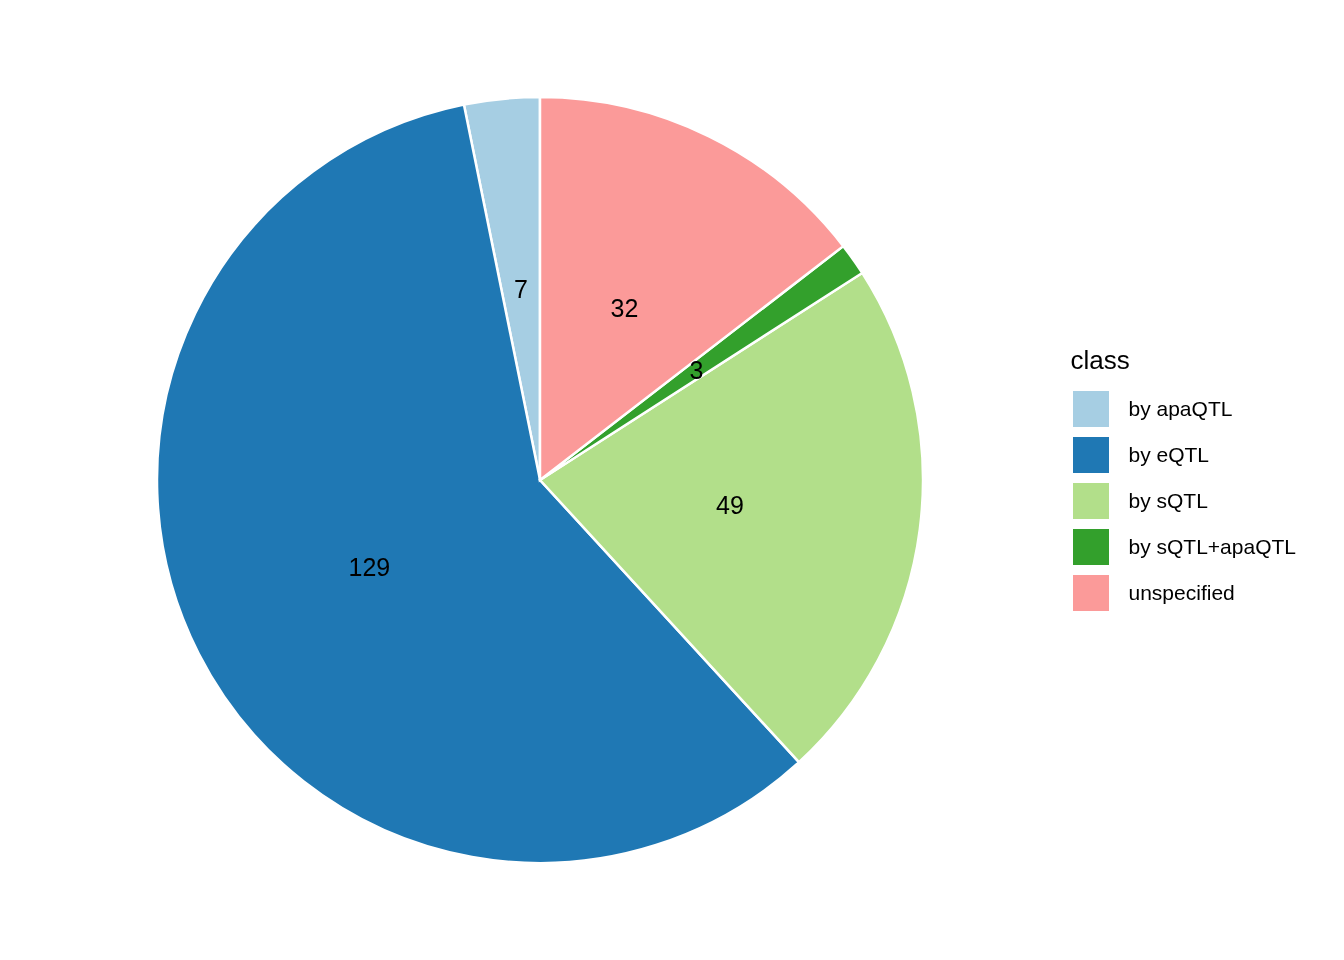  I want to click on legend-title: class, so click(1100, 360).